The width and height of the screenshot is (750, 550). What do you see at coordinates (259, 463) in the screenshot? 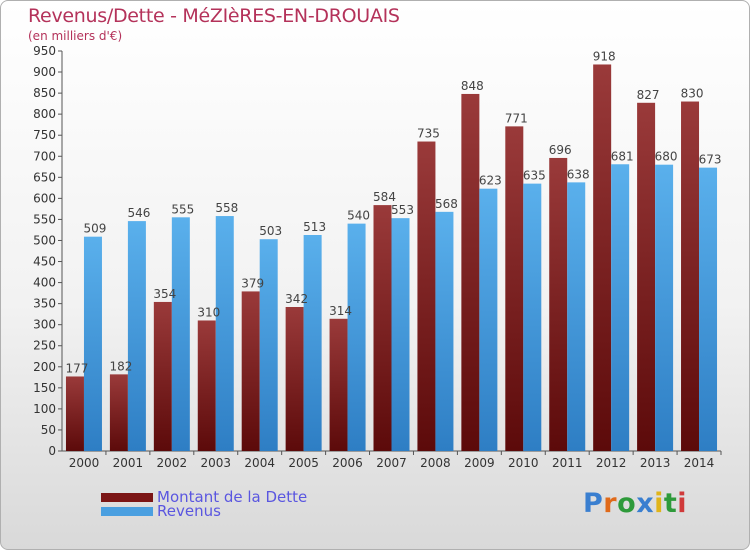
I see `x-tick-label: 2004` at bounding box center [259, 463].